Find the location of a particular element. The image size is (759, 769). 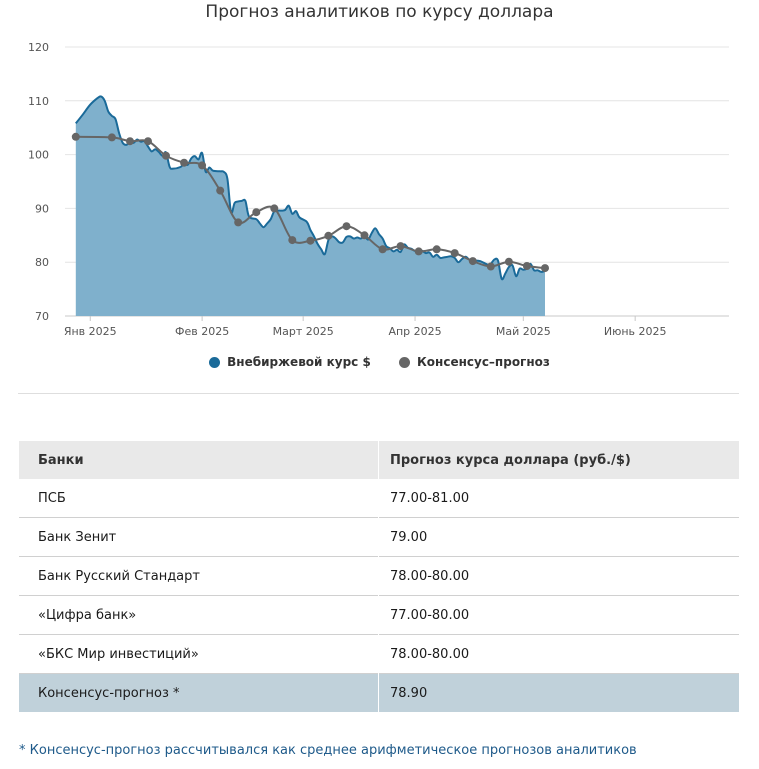

bank-name: ПСБ is located at coordinates (52, 498).